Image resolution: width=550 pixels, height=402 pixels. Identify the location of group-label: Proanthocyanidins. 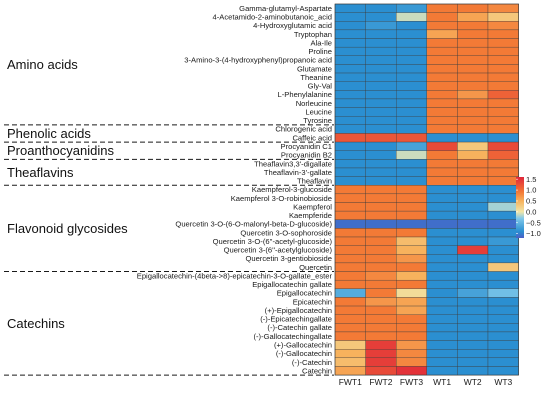
(60, 150).